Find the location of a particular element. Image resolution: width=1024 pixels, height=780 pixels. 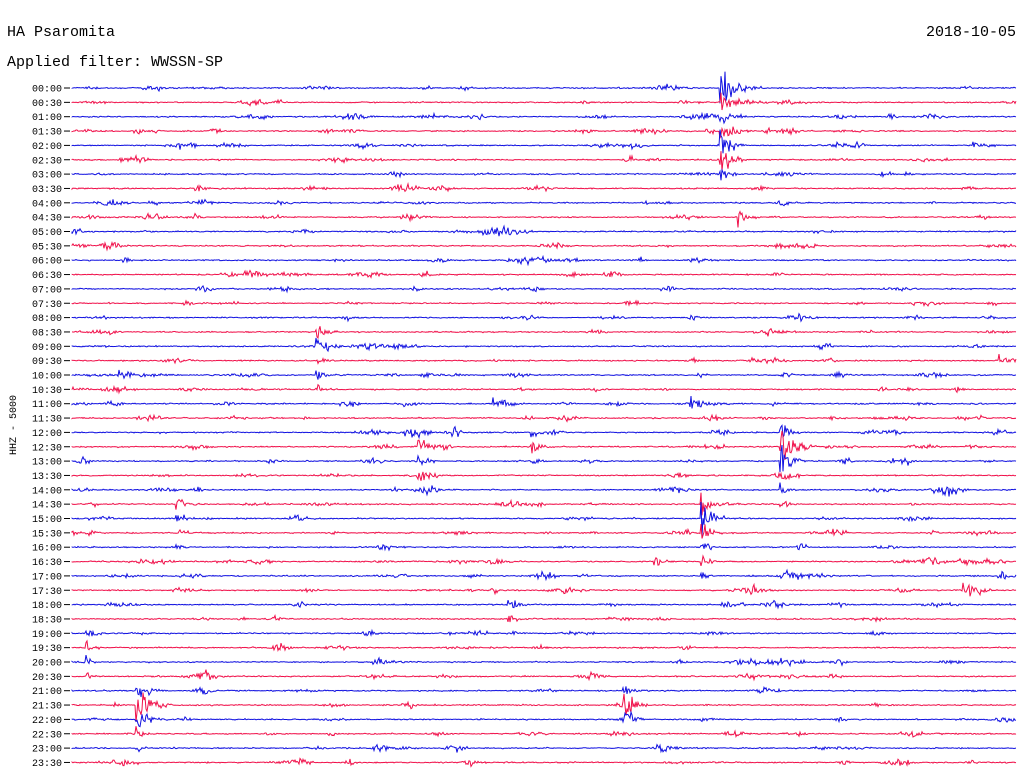

y-tick-label: 01:00 is located at coordinates (47, 118).